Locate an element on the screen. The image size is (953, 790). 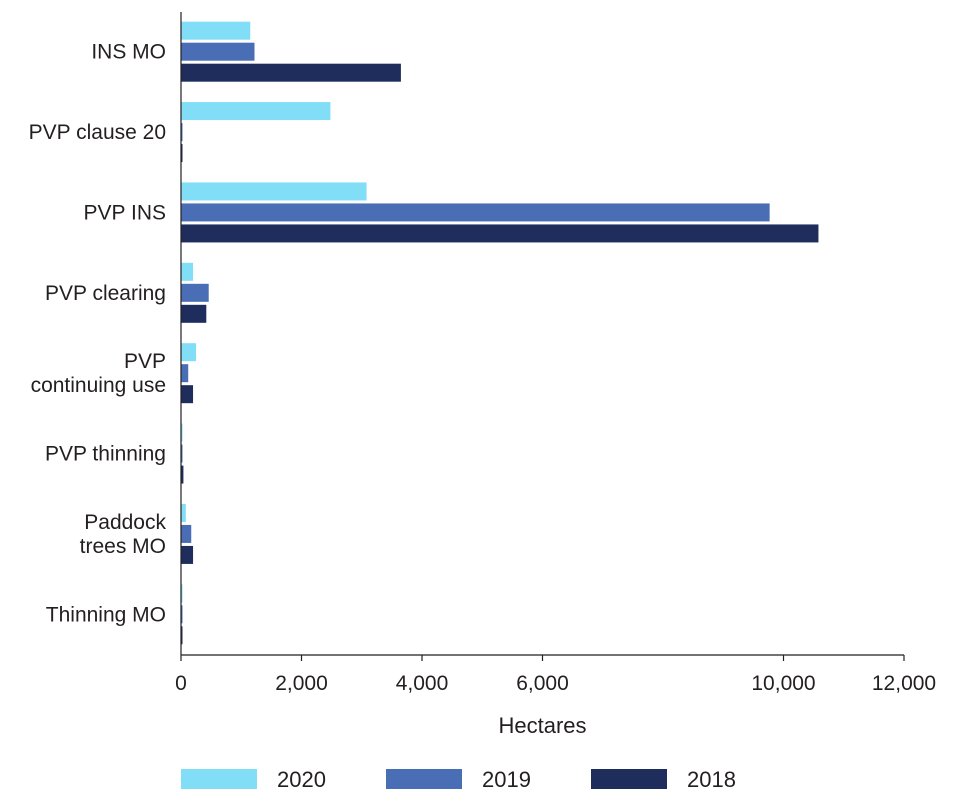
category-label: PVP clearing is located at coordinates (105, 293).